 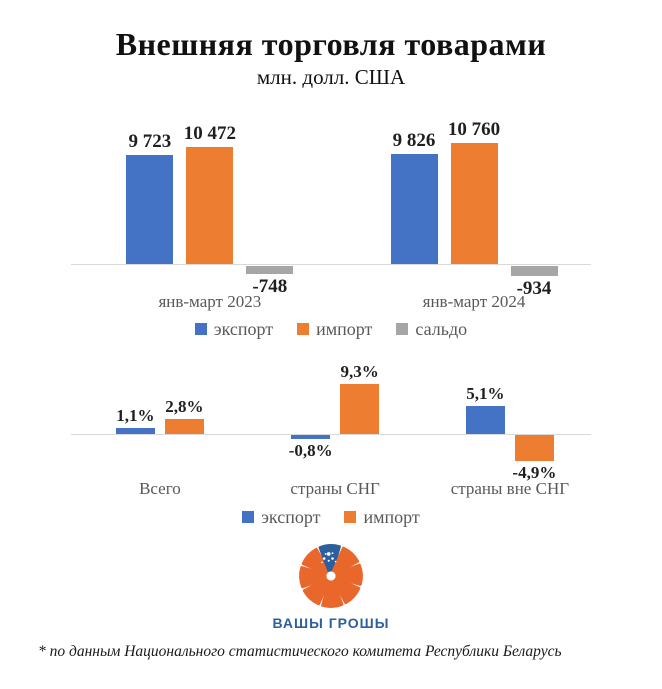 I want to click on logo-slice-snowflake, so click(x=329, y=558).